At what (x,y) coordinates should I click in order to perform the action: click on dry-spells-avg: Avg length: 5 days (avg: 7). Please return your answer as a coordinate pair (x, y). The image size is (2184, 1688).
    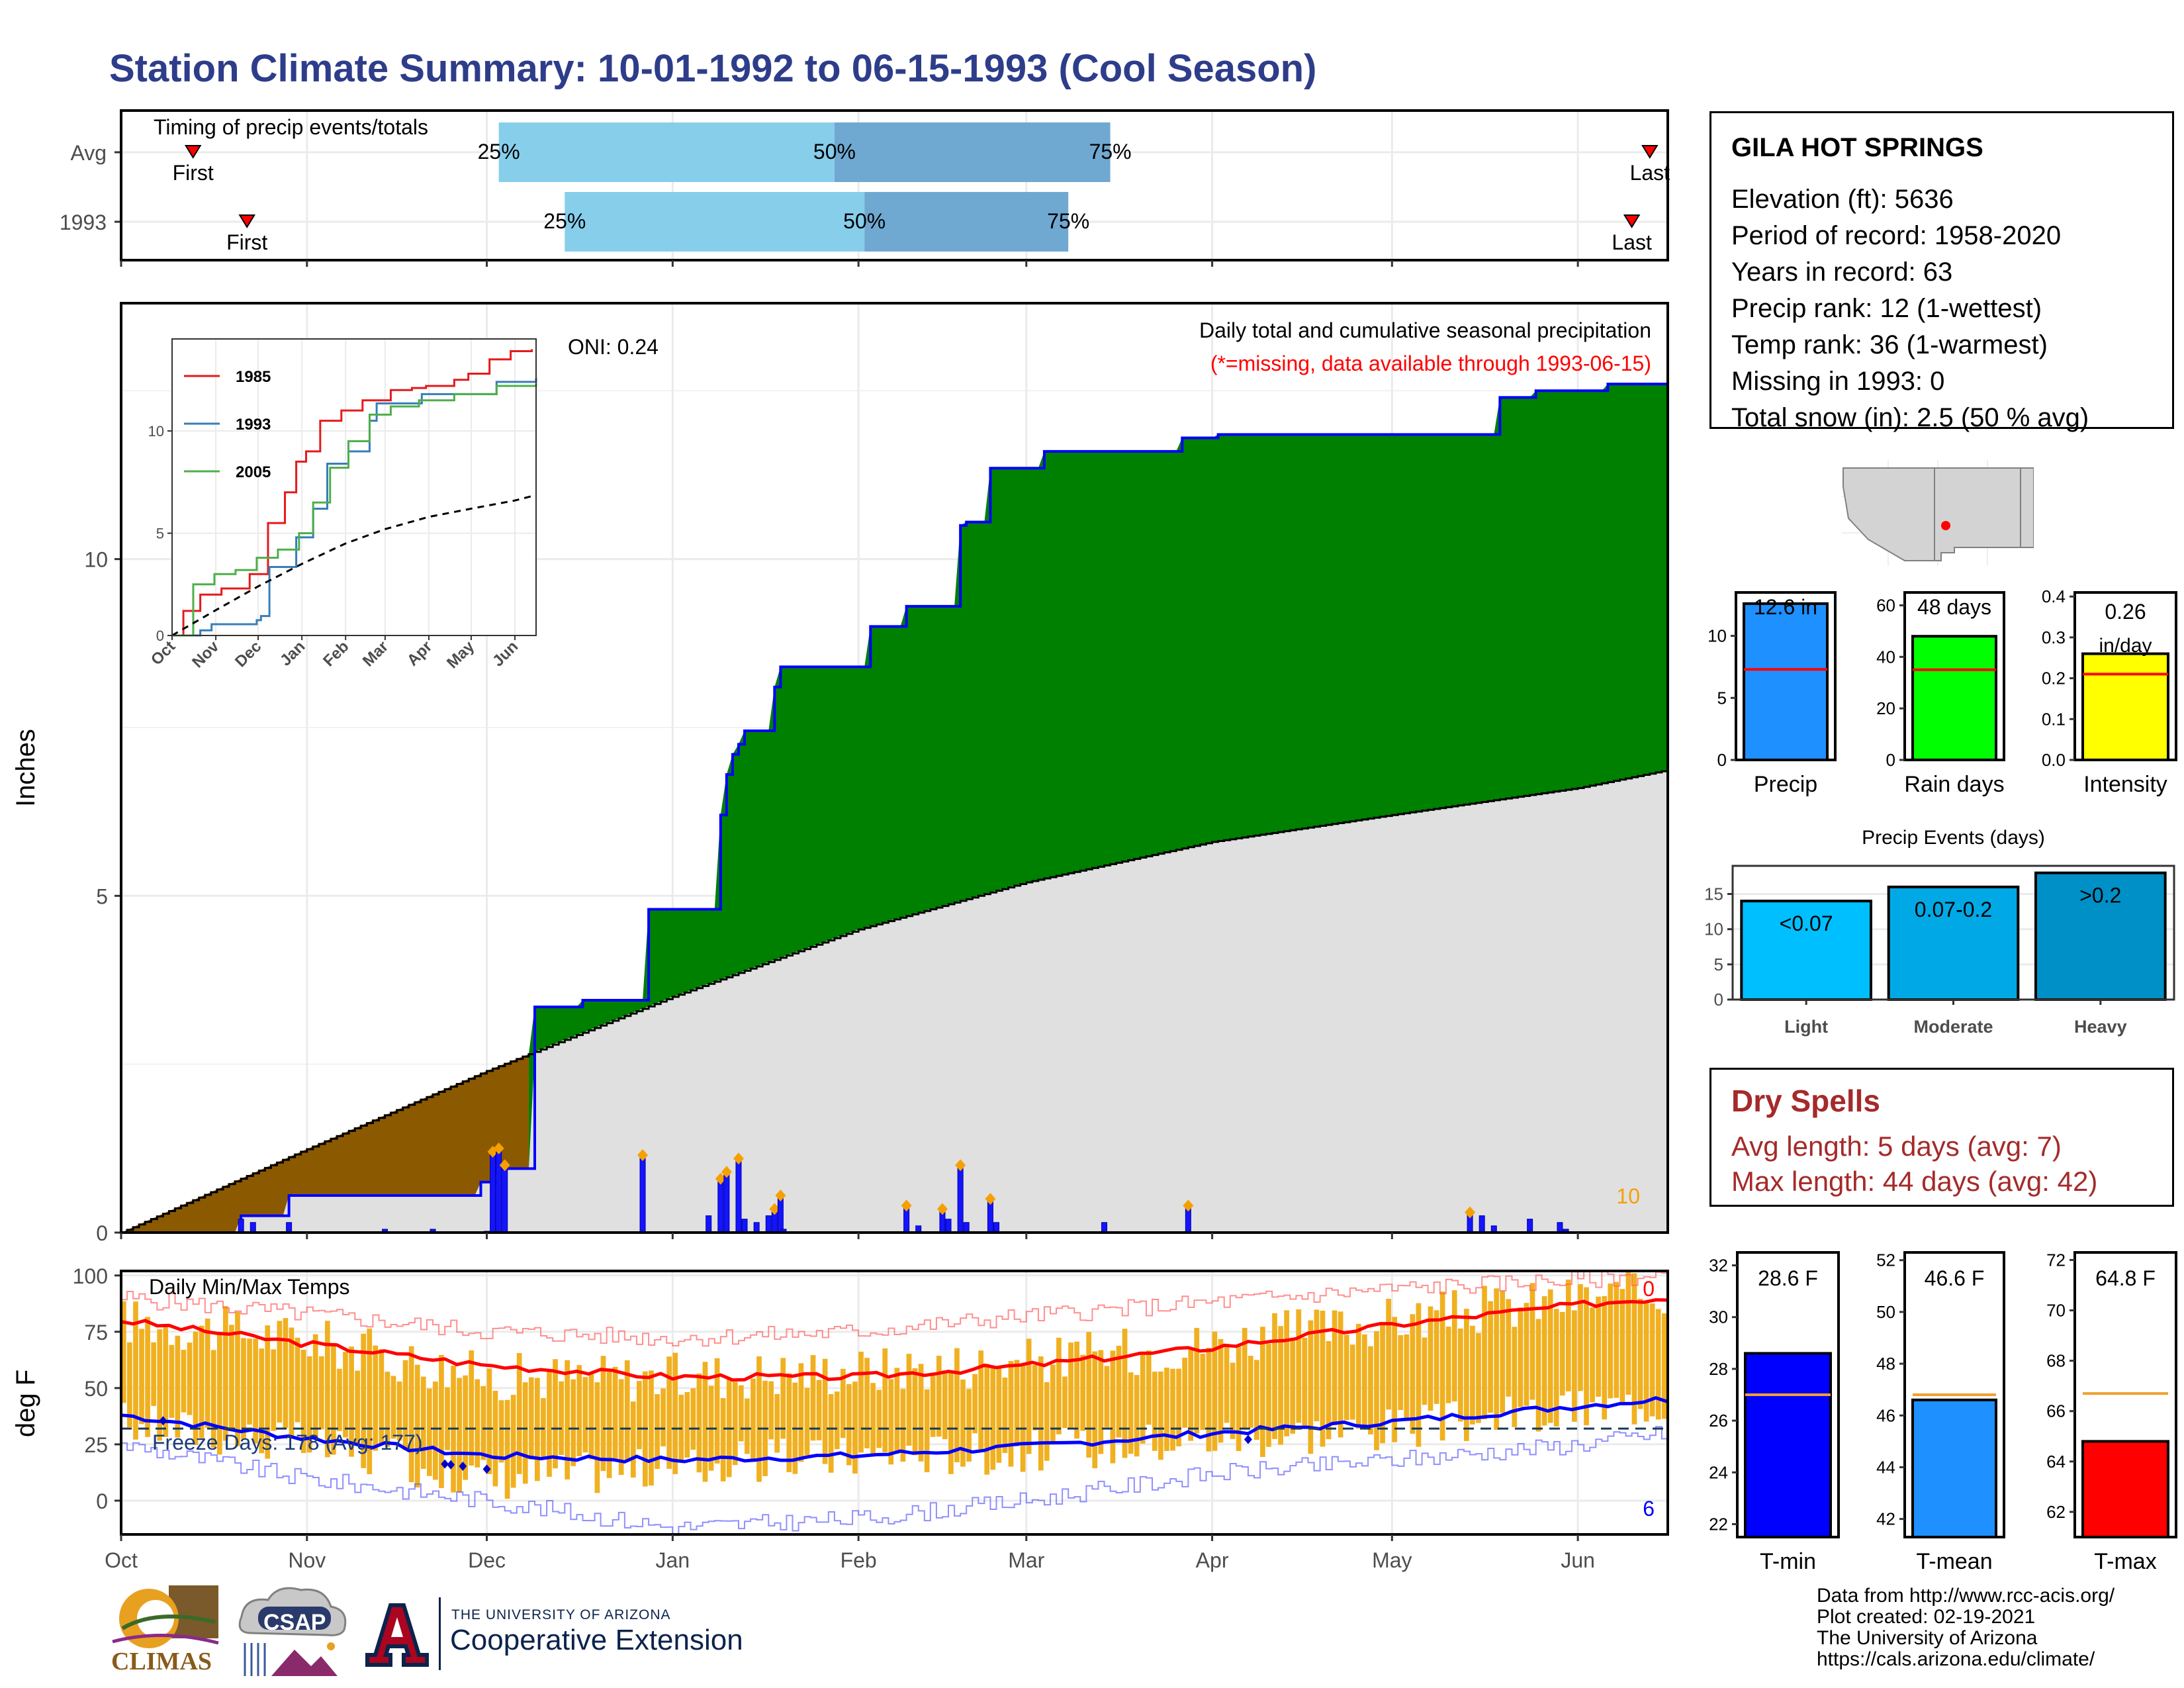
    Looking at the image, I should click on (1897, 1146).